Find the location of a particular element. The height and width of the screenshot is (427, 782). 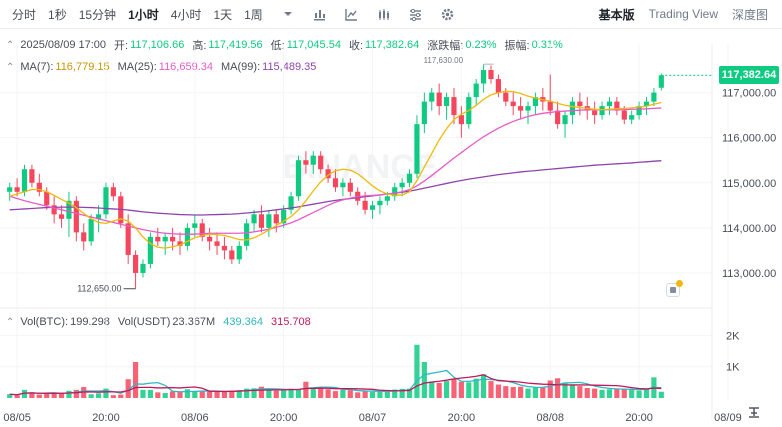

tf-15m: 15分钟 is located at coordinates (97, 14).